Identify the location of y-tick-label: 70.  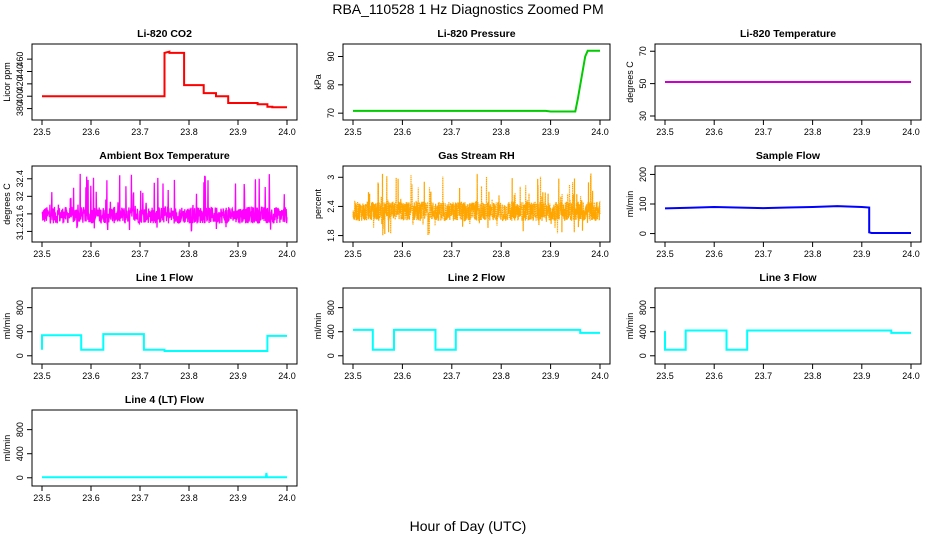
(643, 51).